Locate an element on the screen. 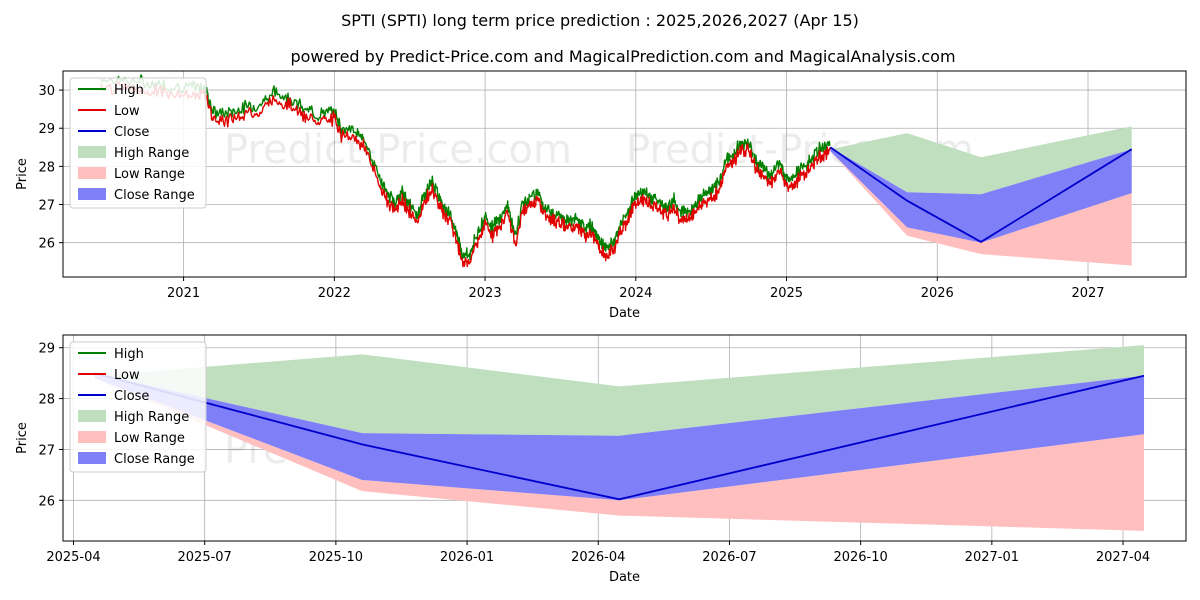 The image size is (1200, 600). x-tick-label: 2024 is located at coordinates (635, 293).